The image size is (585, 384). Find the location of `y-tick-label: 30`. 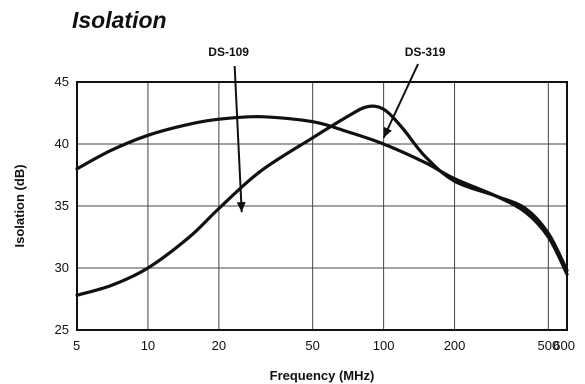

y-tick-label: 30 is located at coordinates (62, 267).